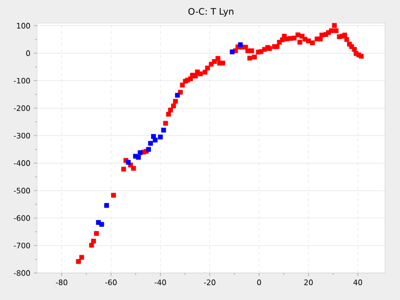 This screenshot has height=300, width=400. What do you see at coordinates (211, 12) in the screenshot?
I see `chart-title: O-C: T Lyn` at bounding box center [211, 12].